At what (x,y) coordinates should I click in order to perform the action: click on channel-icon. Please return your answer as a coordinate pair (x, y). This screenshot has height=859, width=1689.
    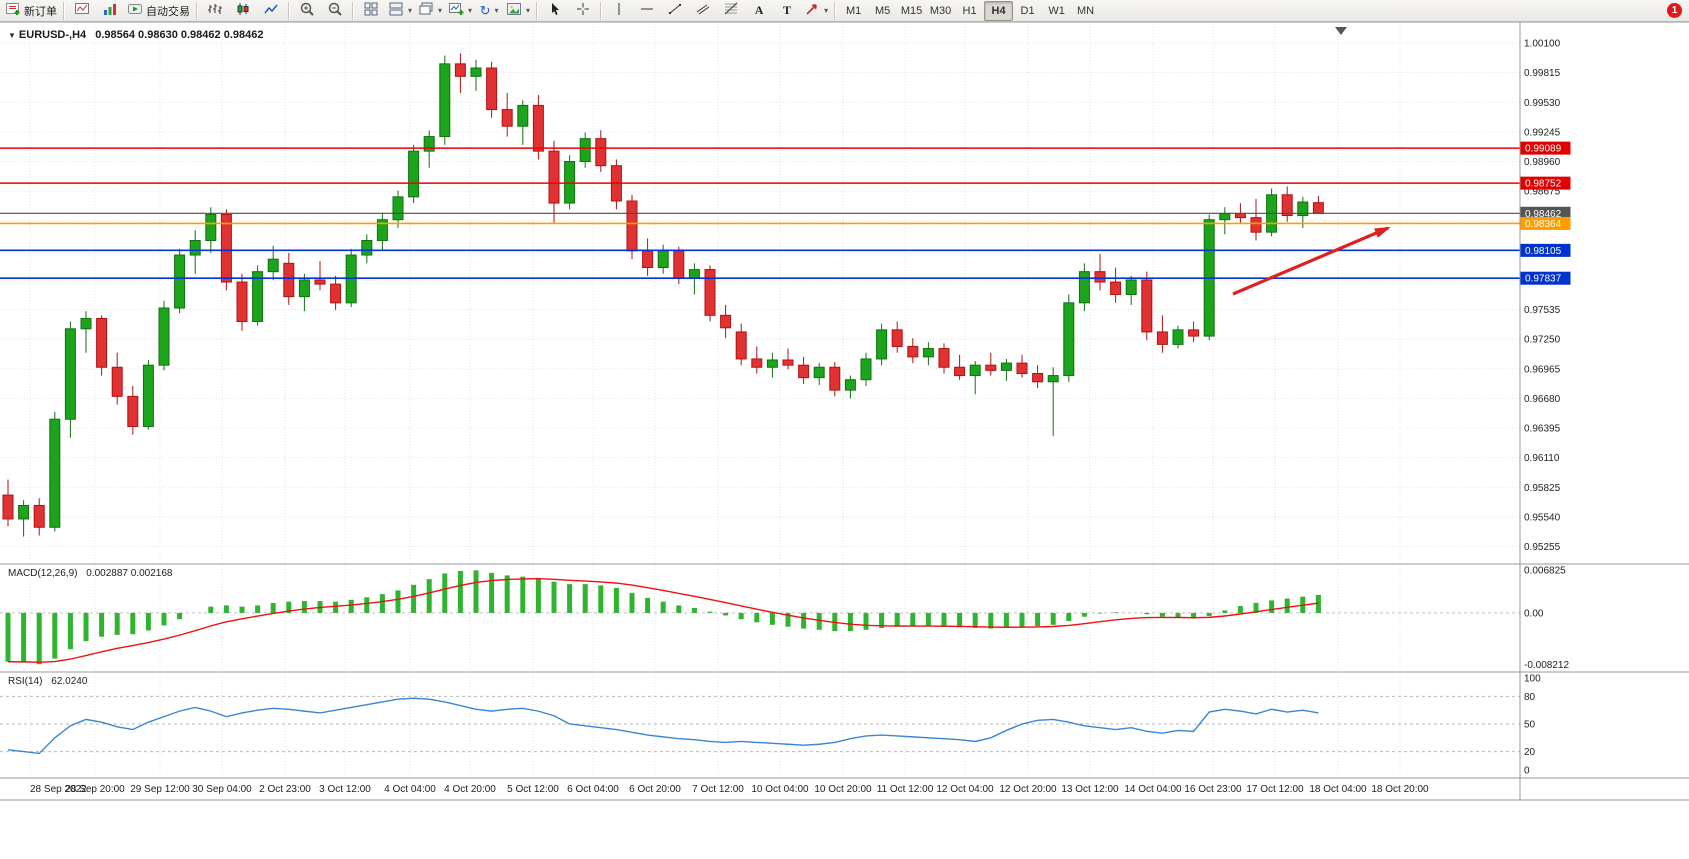
    Looking at the image, I should click on (703, 10).